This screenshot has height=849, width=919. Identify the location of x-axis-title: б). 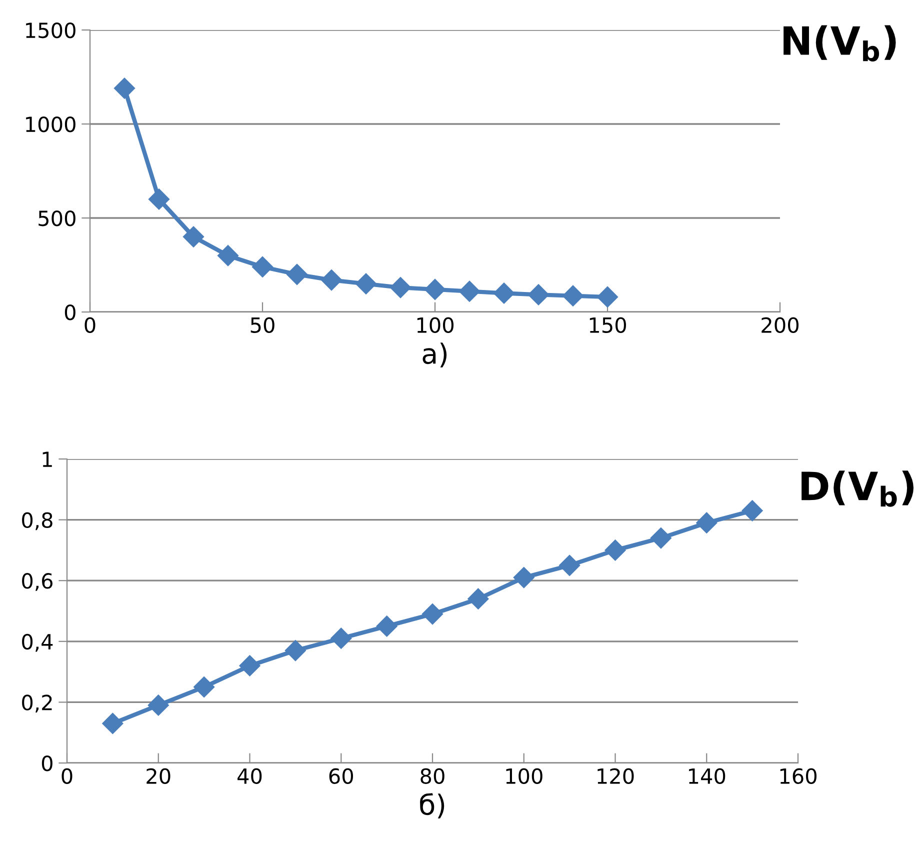
(432, 805).